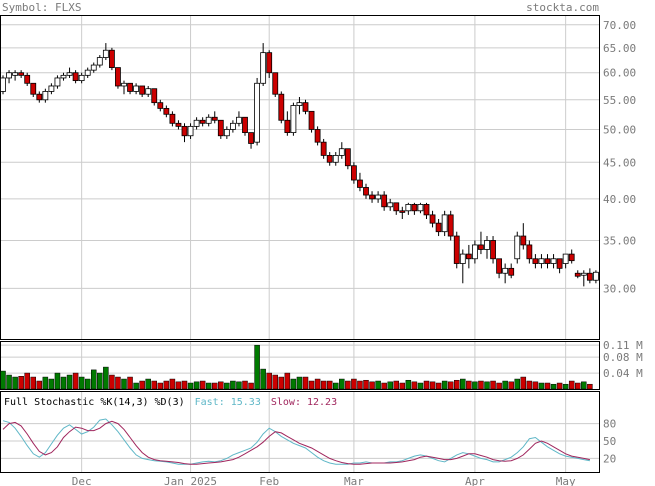 This screenshot has height=486, width=655. I want to click on stochastic-fast-value: Fast: 15.33, so click(227, 402).